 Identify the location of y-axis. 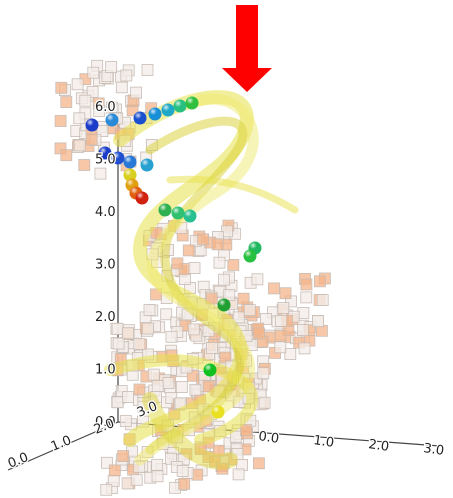
(63, 446).